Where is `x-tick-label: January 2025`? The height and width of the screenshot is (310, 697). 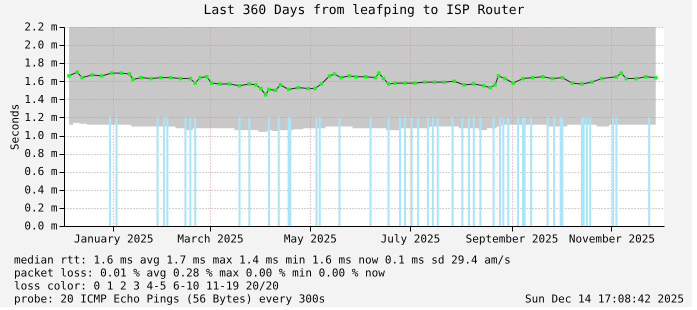 x-tick-label: January 2025 is located at coordinates (114, 239).